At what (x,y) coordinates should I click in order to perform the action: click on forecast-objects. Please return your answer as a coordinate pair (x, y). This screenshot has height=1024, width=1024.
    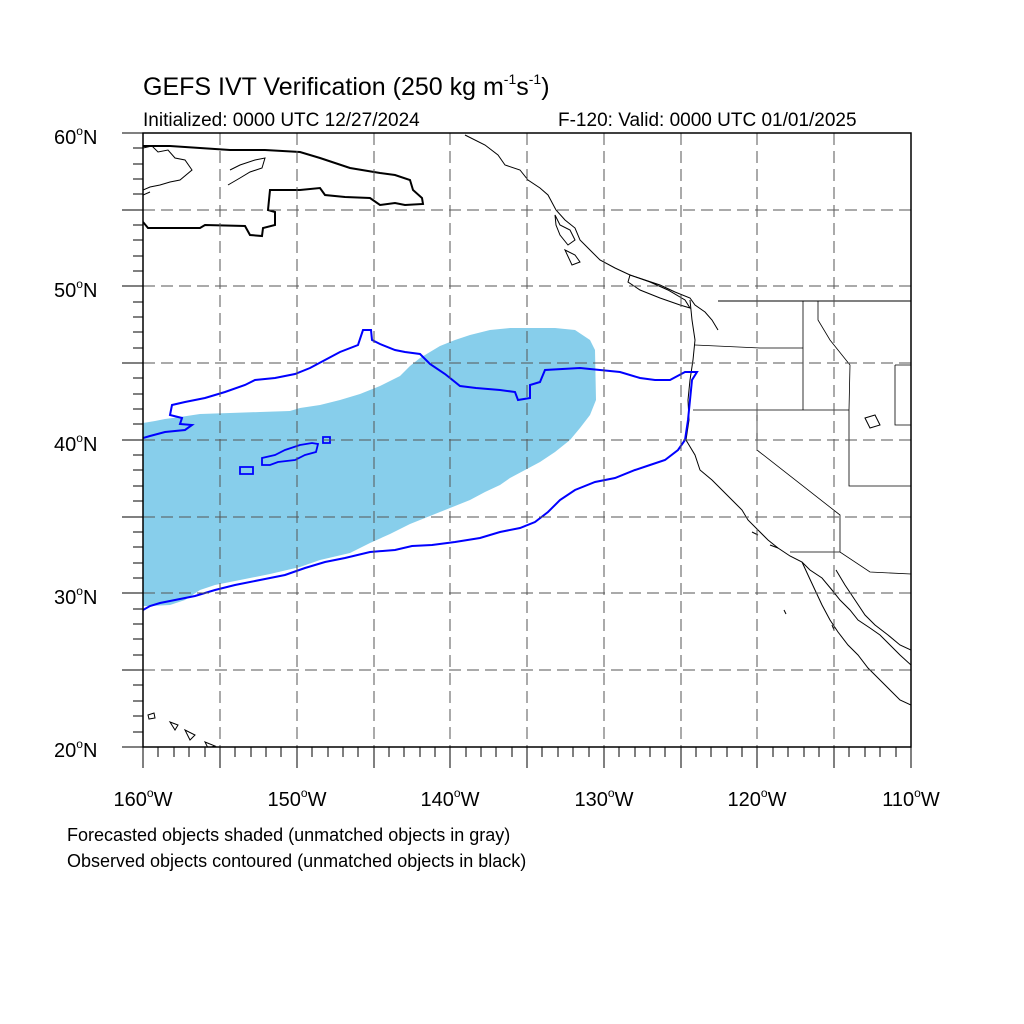
    Looking at the image, I should click on (369, 467).